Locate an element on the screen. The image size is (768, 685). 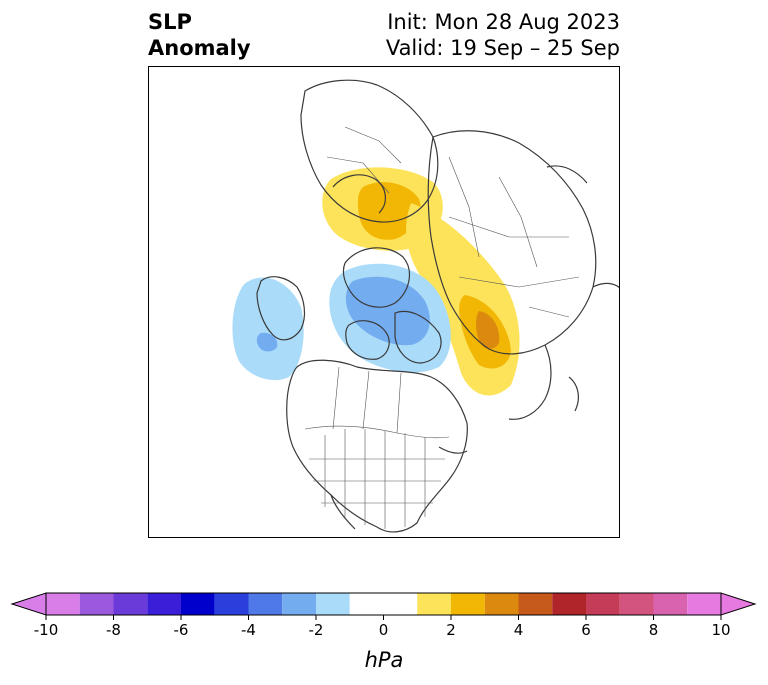
colorbar-tick-label: 0 is located at coordinates (384, 630).